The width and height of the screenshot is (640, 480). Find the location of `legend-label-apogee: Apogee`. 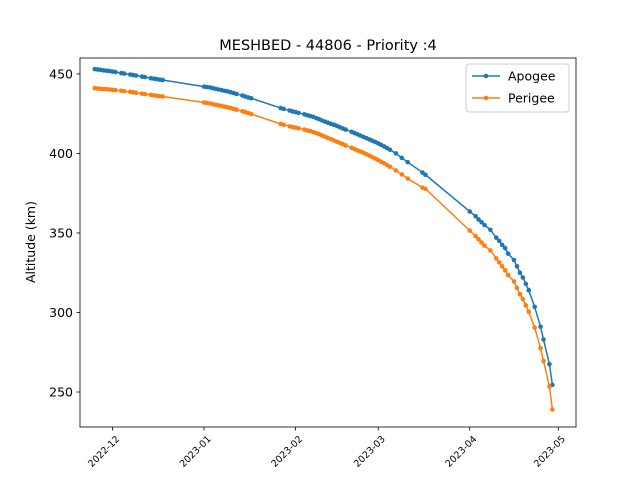

legend-label-apogee: Apogee is located at coordinates (532, 76).